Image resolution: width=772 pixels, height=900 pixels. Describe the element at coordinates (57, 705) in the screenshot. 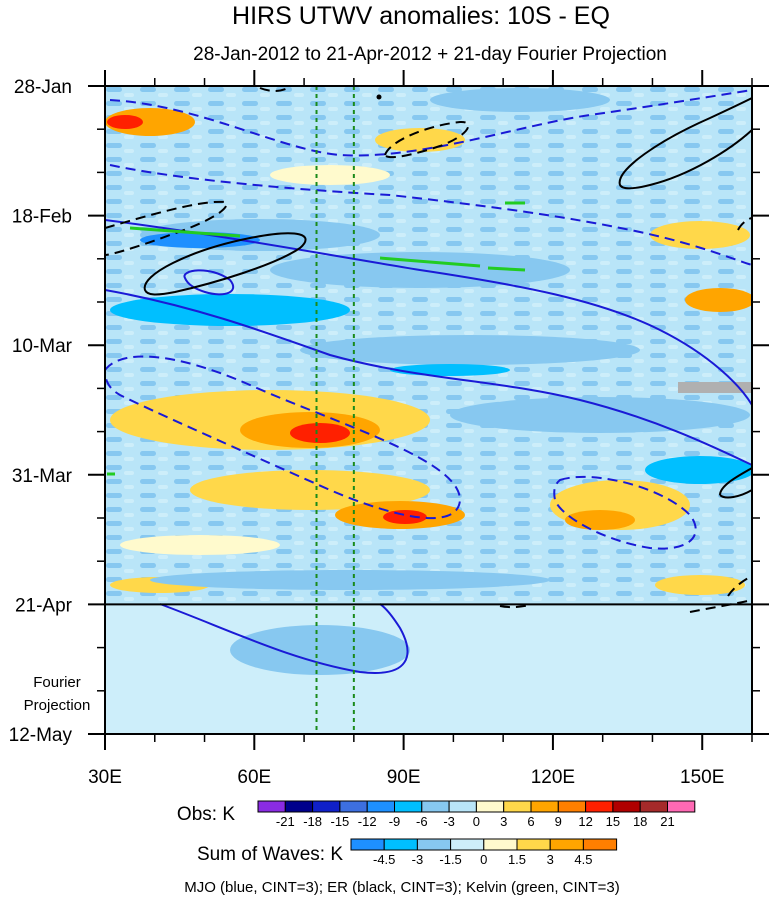

I see `projection-label-line2: Projection` at that location.